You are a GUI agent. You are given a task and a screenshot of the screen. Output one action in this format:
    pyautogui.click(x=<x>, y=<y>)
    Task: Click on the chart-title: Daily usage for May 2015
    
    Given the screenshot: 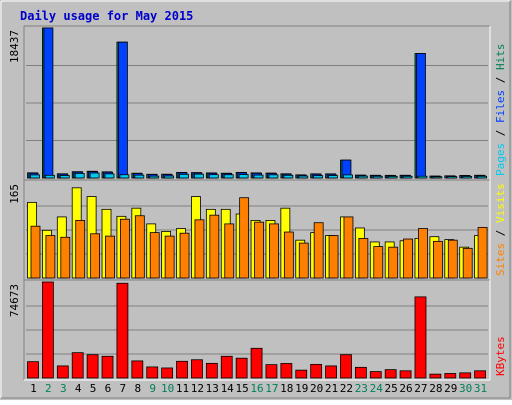 What is the action you would take?
    pyautogui.click(x=106, y=16)
    